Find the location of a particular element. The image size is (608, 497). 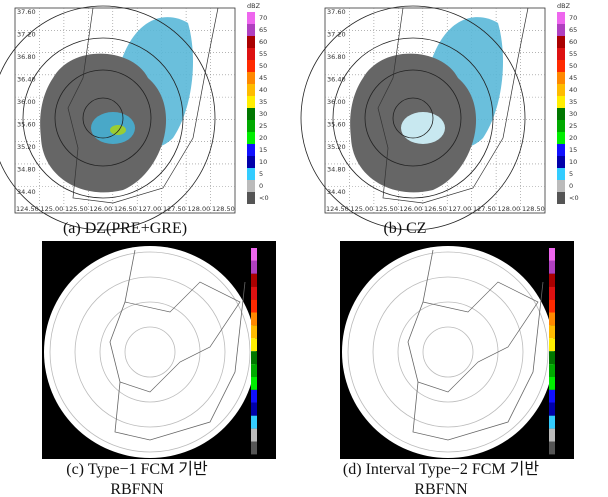

colorbar-label: 50 is located at coordinates (263, 66).